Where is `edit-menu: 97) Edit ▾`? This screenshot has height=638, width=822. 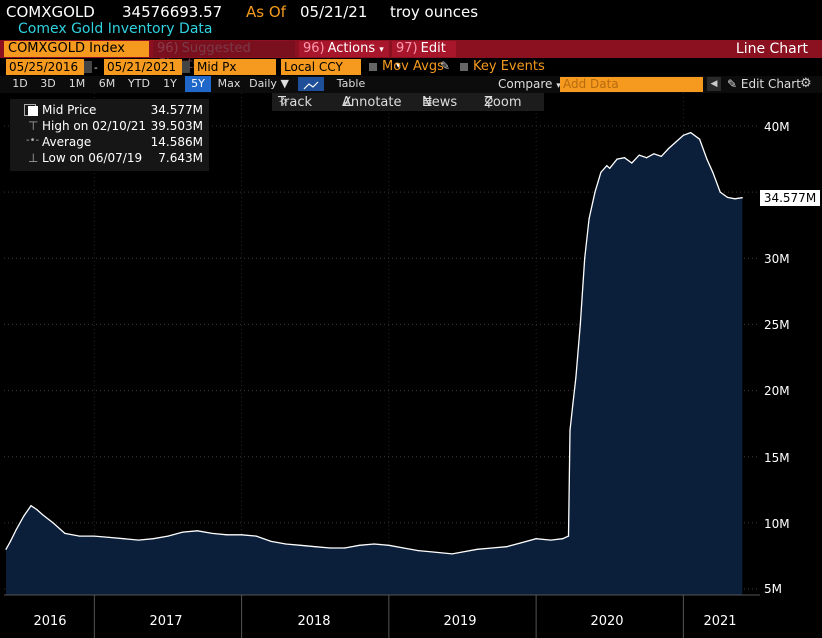
edit-menu: 97) Edit ▾ is located at coordinates (424, 56).